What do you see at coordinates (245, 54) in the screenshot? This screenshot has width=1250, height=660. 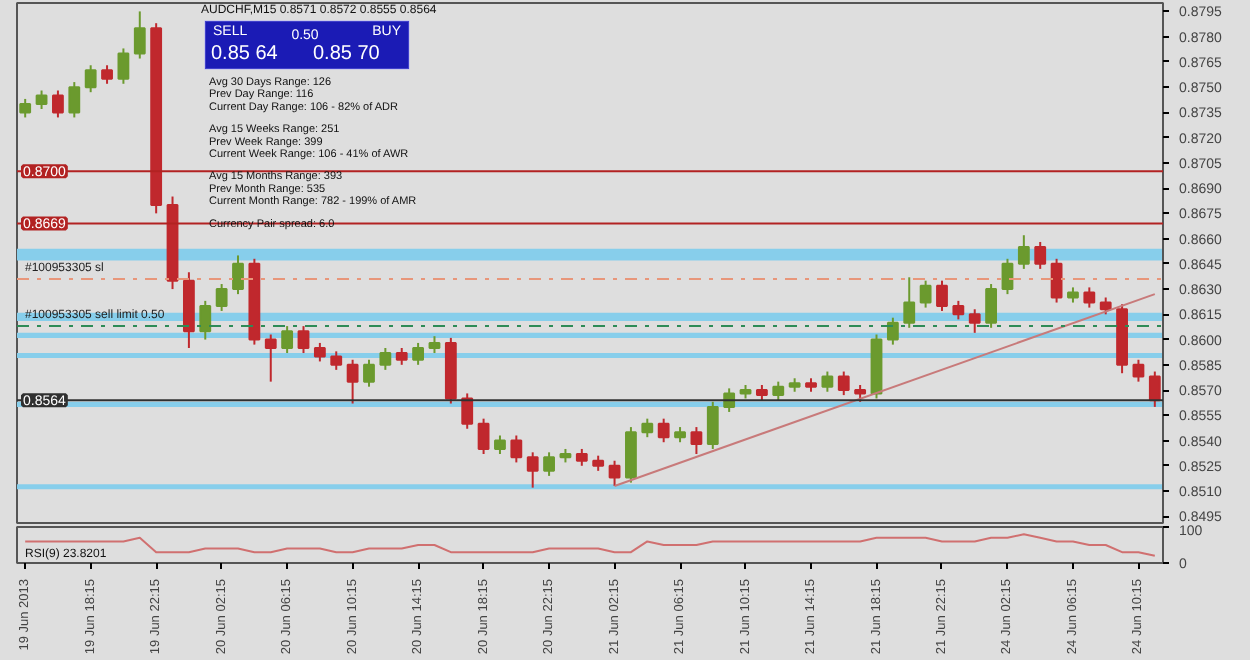 I see `annotation: 0.85 64` at bounding box center [245, 54].